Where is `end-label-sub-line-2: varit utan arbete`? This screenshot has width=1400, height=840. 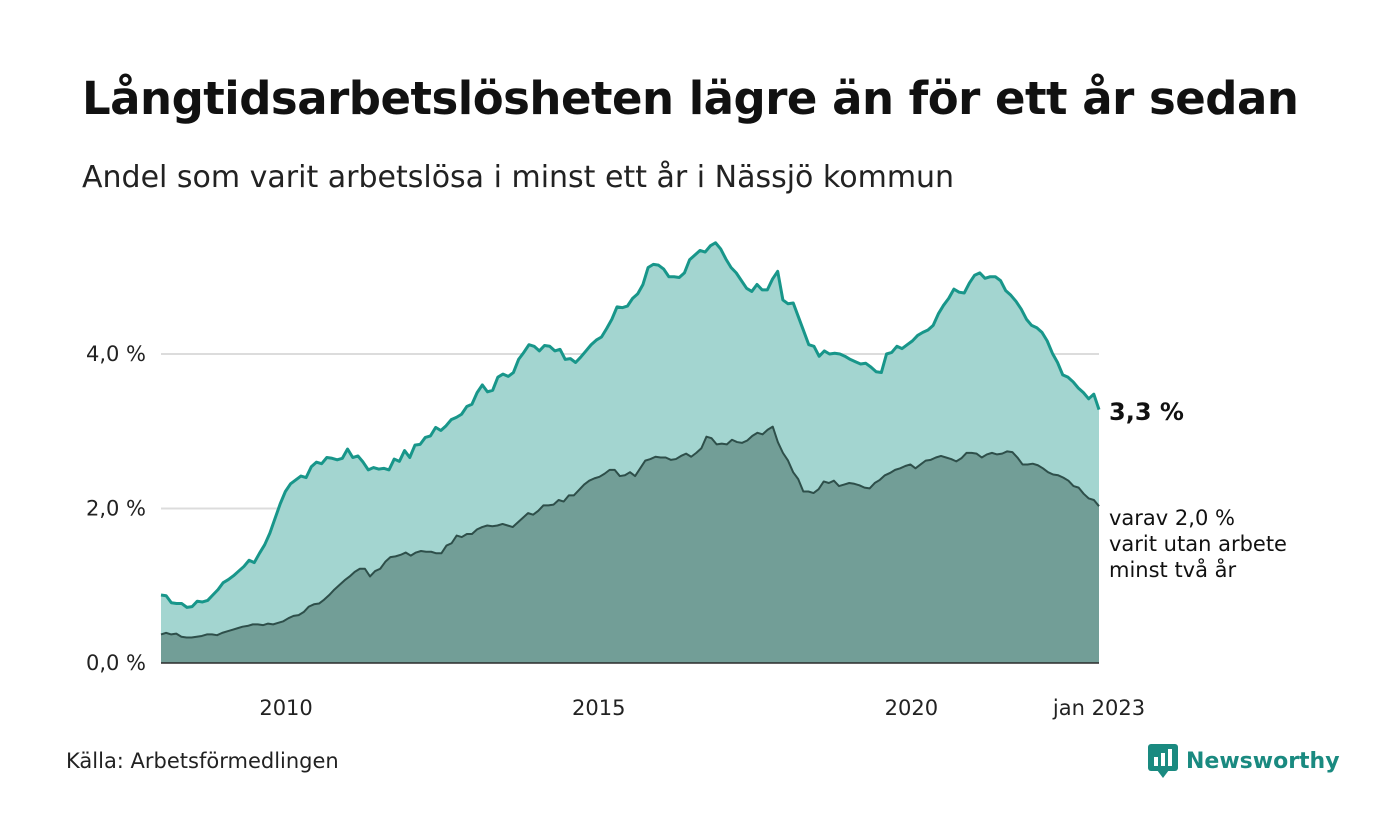
end-label-sub-line-2: varit utan arbete is located at coordinates (1198, 544).